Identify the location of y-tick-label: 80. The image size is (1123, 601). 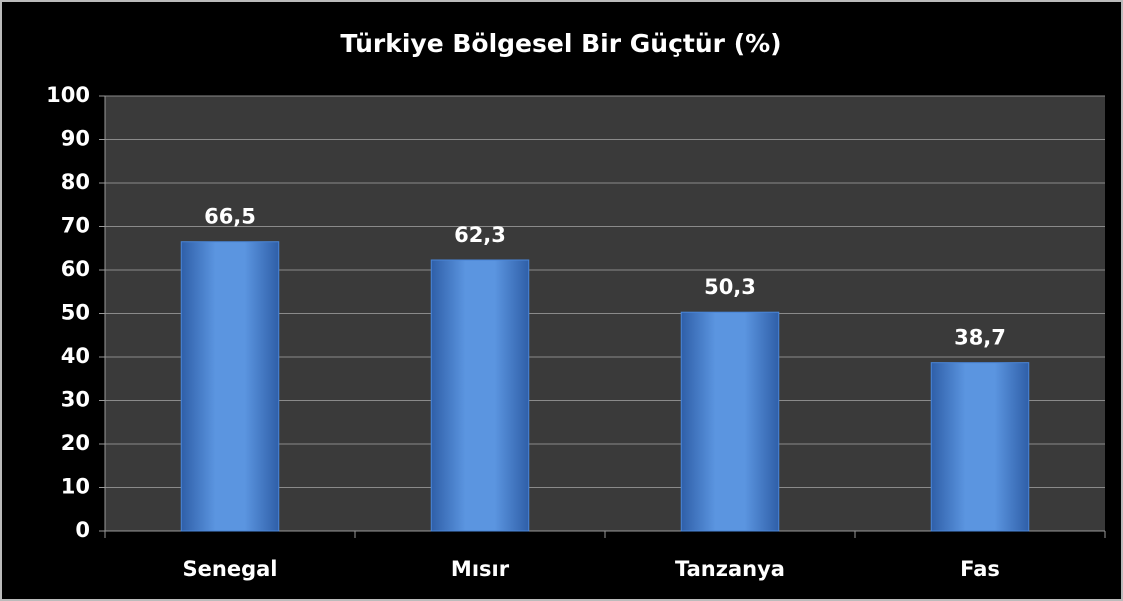
(75, 182).